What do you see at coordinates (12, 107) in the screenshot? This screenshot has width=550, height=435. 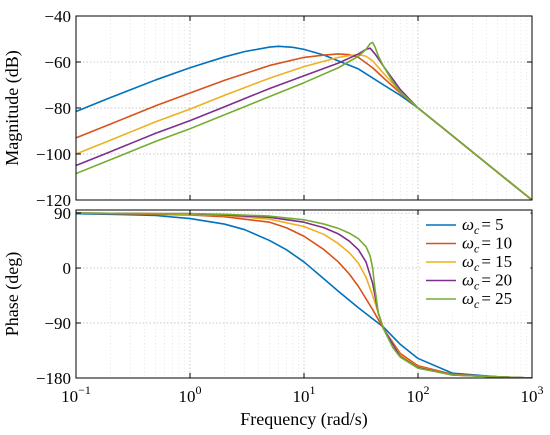 I see `magnitude-y-axis-label: Magnitude (dB)` at bounding box center [12, 107].